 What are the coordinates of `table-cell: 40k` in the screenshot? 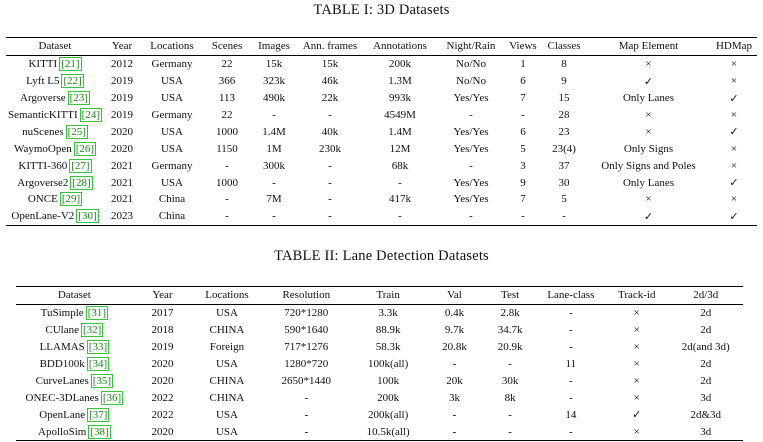 It's located at (330, 131).